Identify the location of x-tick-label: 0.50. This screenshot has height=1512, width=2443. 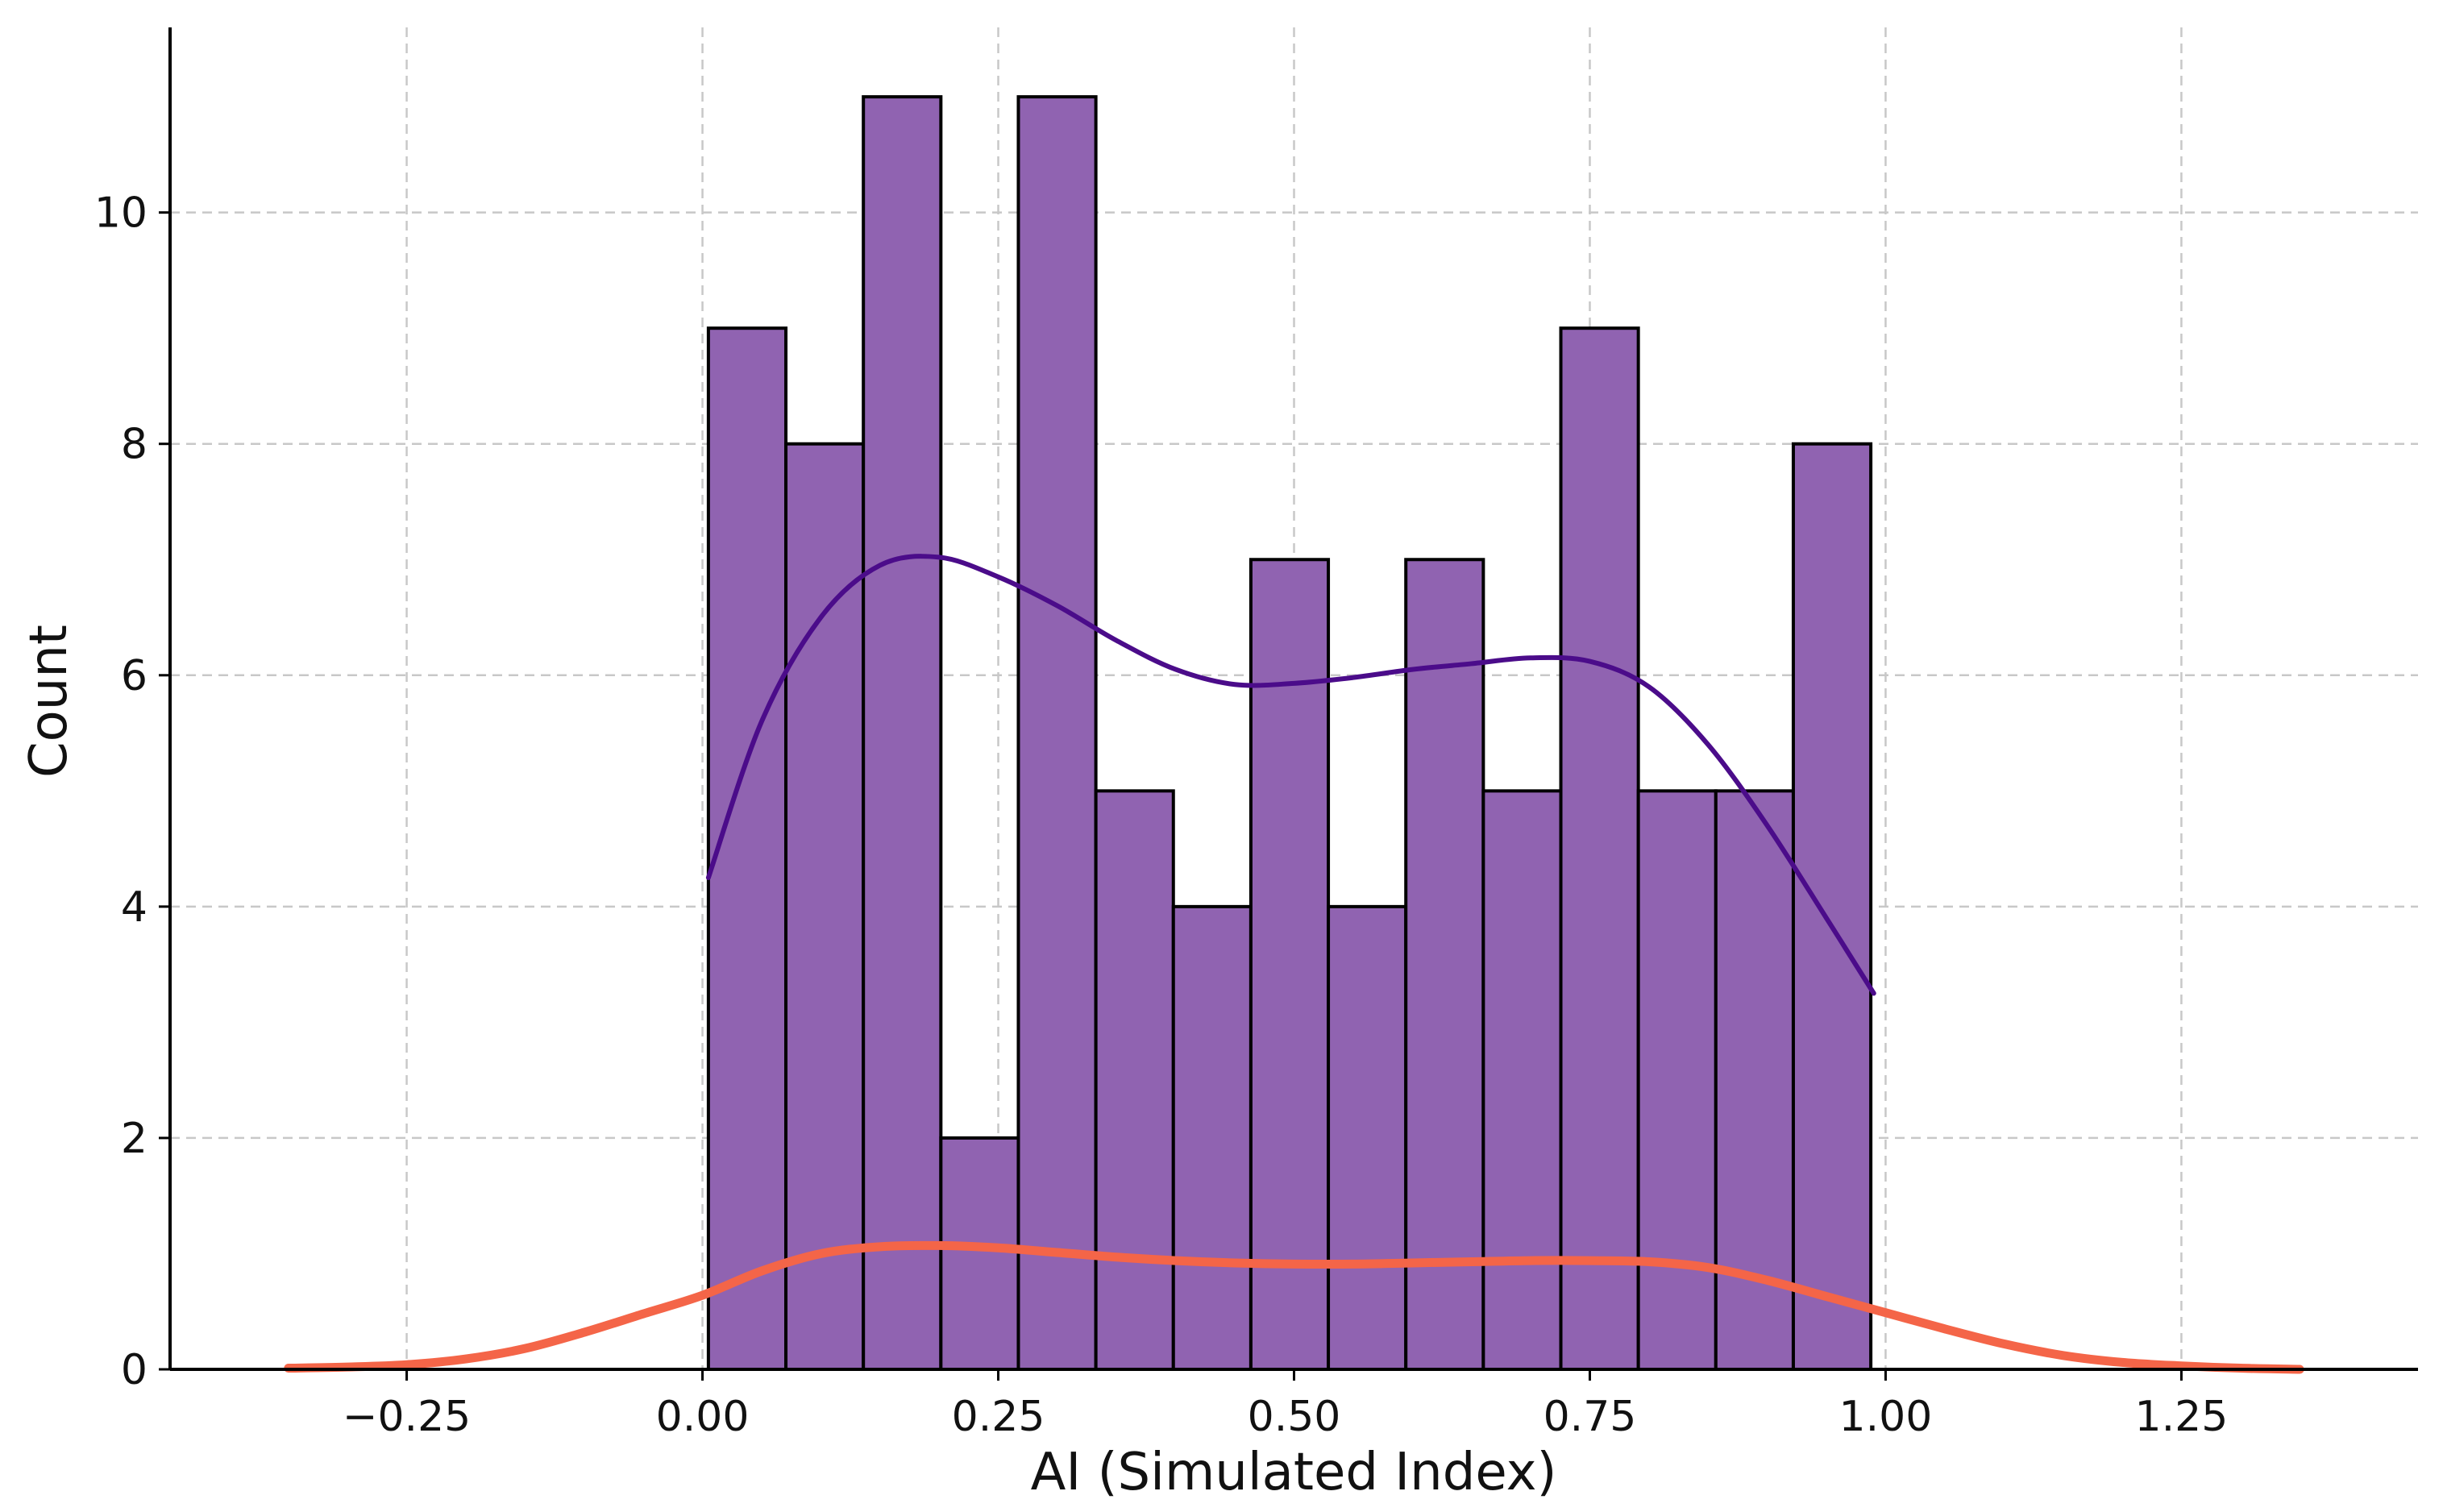
(1294, 1417).